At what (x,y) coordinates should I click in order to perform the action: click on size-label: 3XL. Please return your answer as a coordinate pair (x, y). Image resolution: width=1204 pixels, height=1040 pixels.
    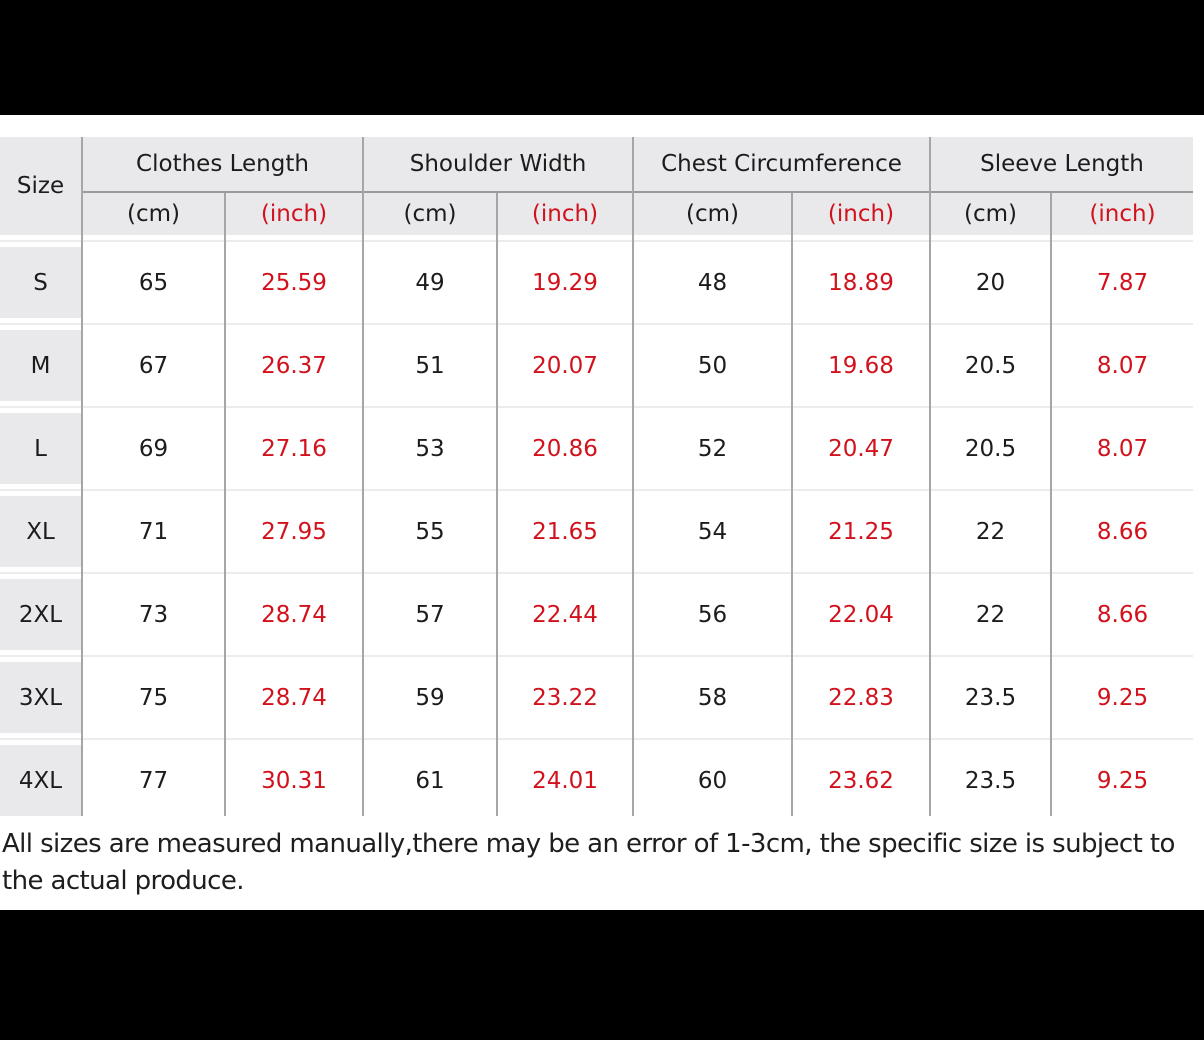
    Looking at the image, I should click on (40, 697).